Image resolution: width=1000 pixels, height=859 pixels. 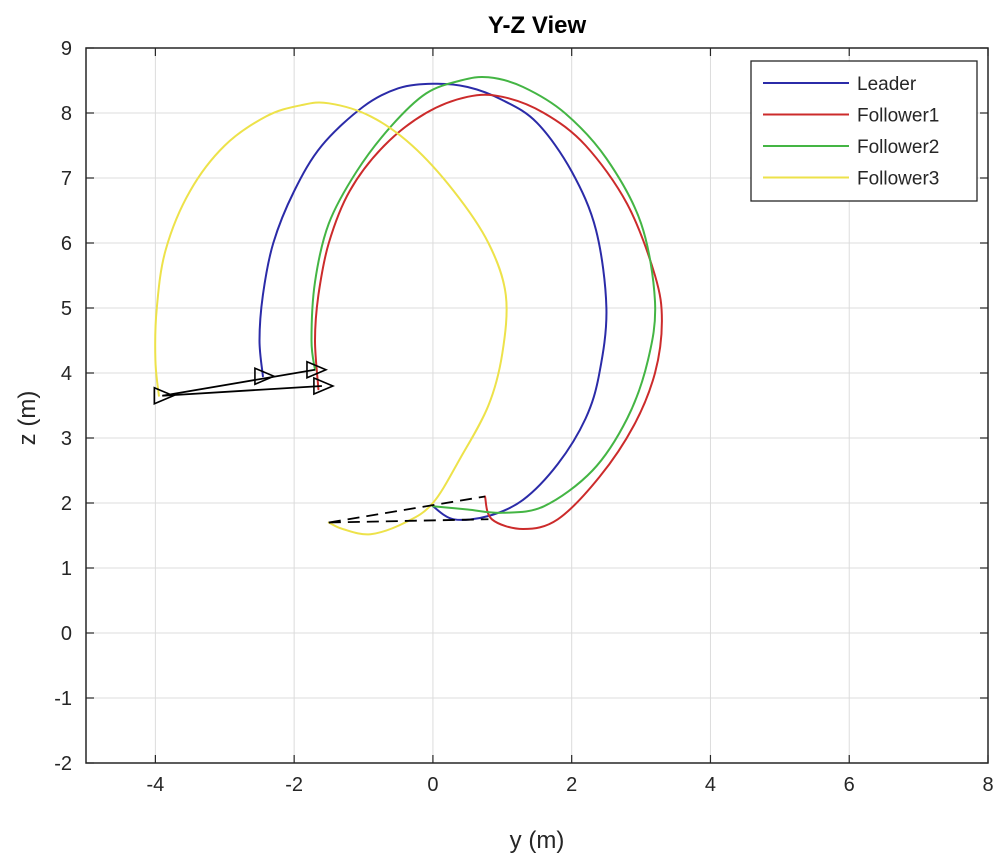 What do you see at coordinates (325, 446) in the screenshot?
I see `formation-links` at bounding box center [325, 446].